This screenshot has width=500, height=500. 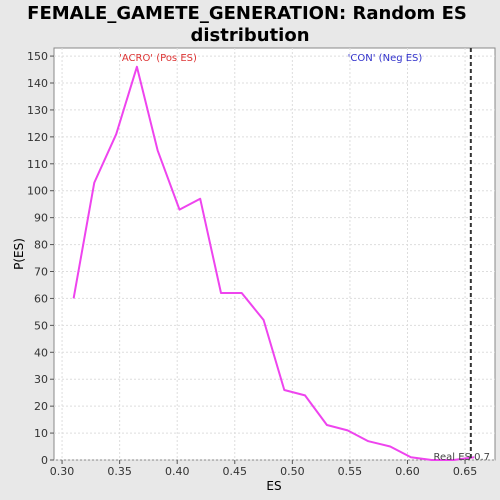 I want to click on y-tick-label: 100, so click(x=37, y=191).